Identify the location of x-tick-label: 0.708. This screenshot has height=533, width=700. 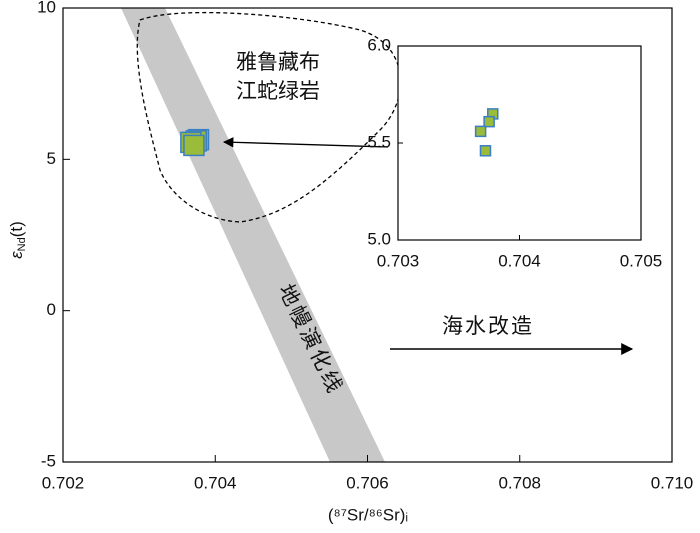
(519, 482).